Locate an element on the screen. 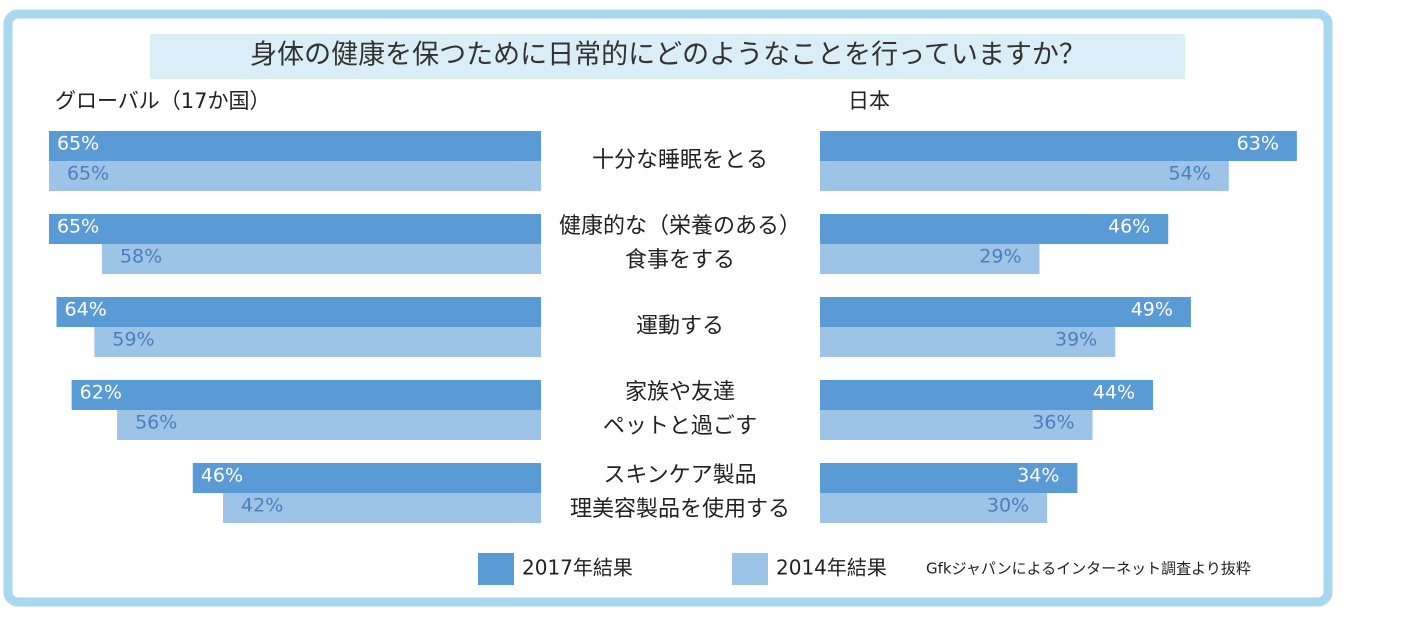 This screenshot has width=1425, height=622. value-label: 54% is located at coordinates (1190, 174).